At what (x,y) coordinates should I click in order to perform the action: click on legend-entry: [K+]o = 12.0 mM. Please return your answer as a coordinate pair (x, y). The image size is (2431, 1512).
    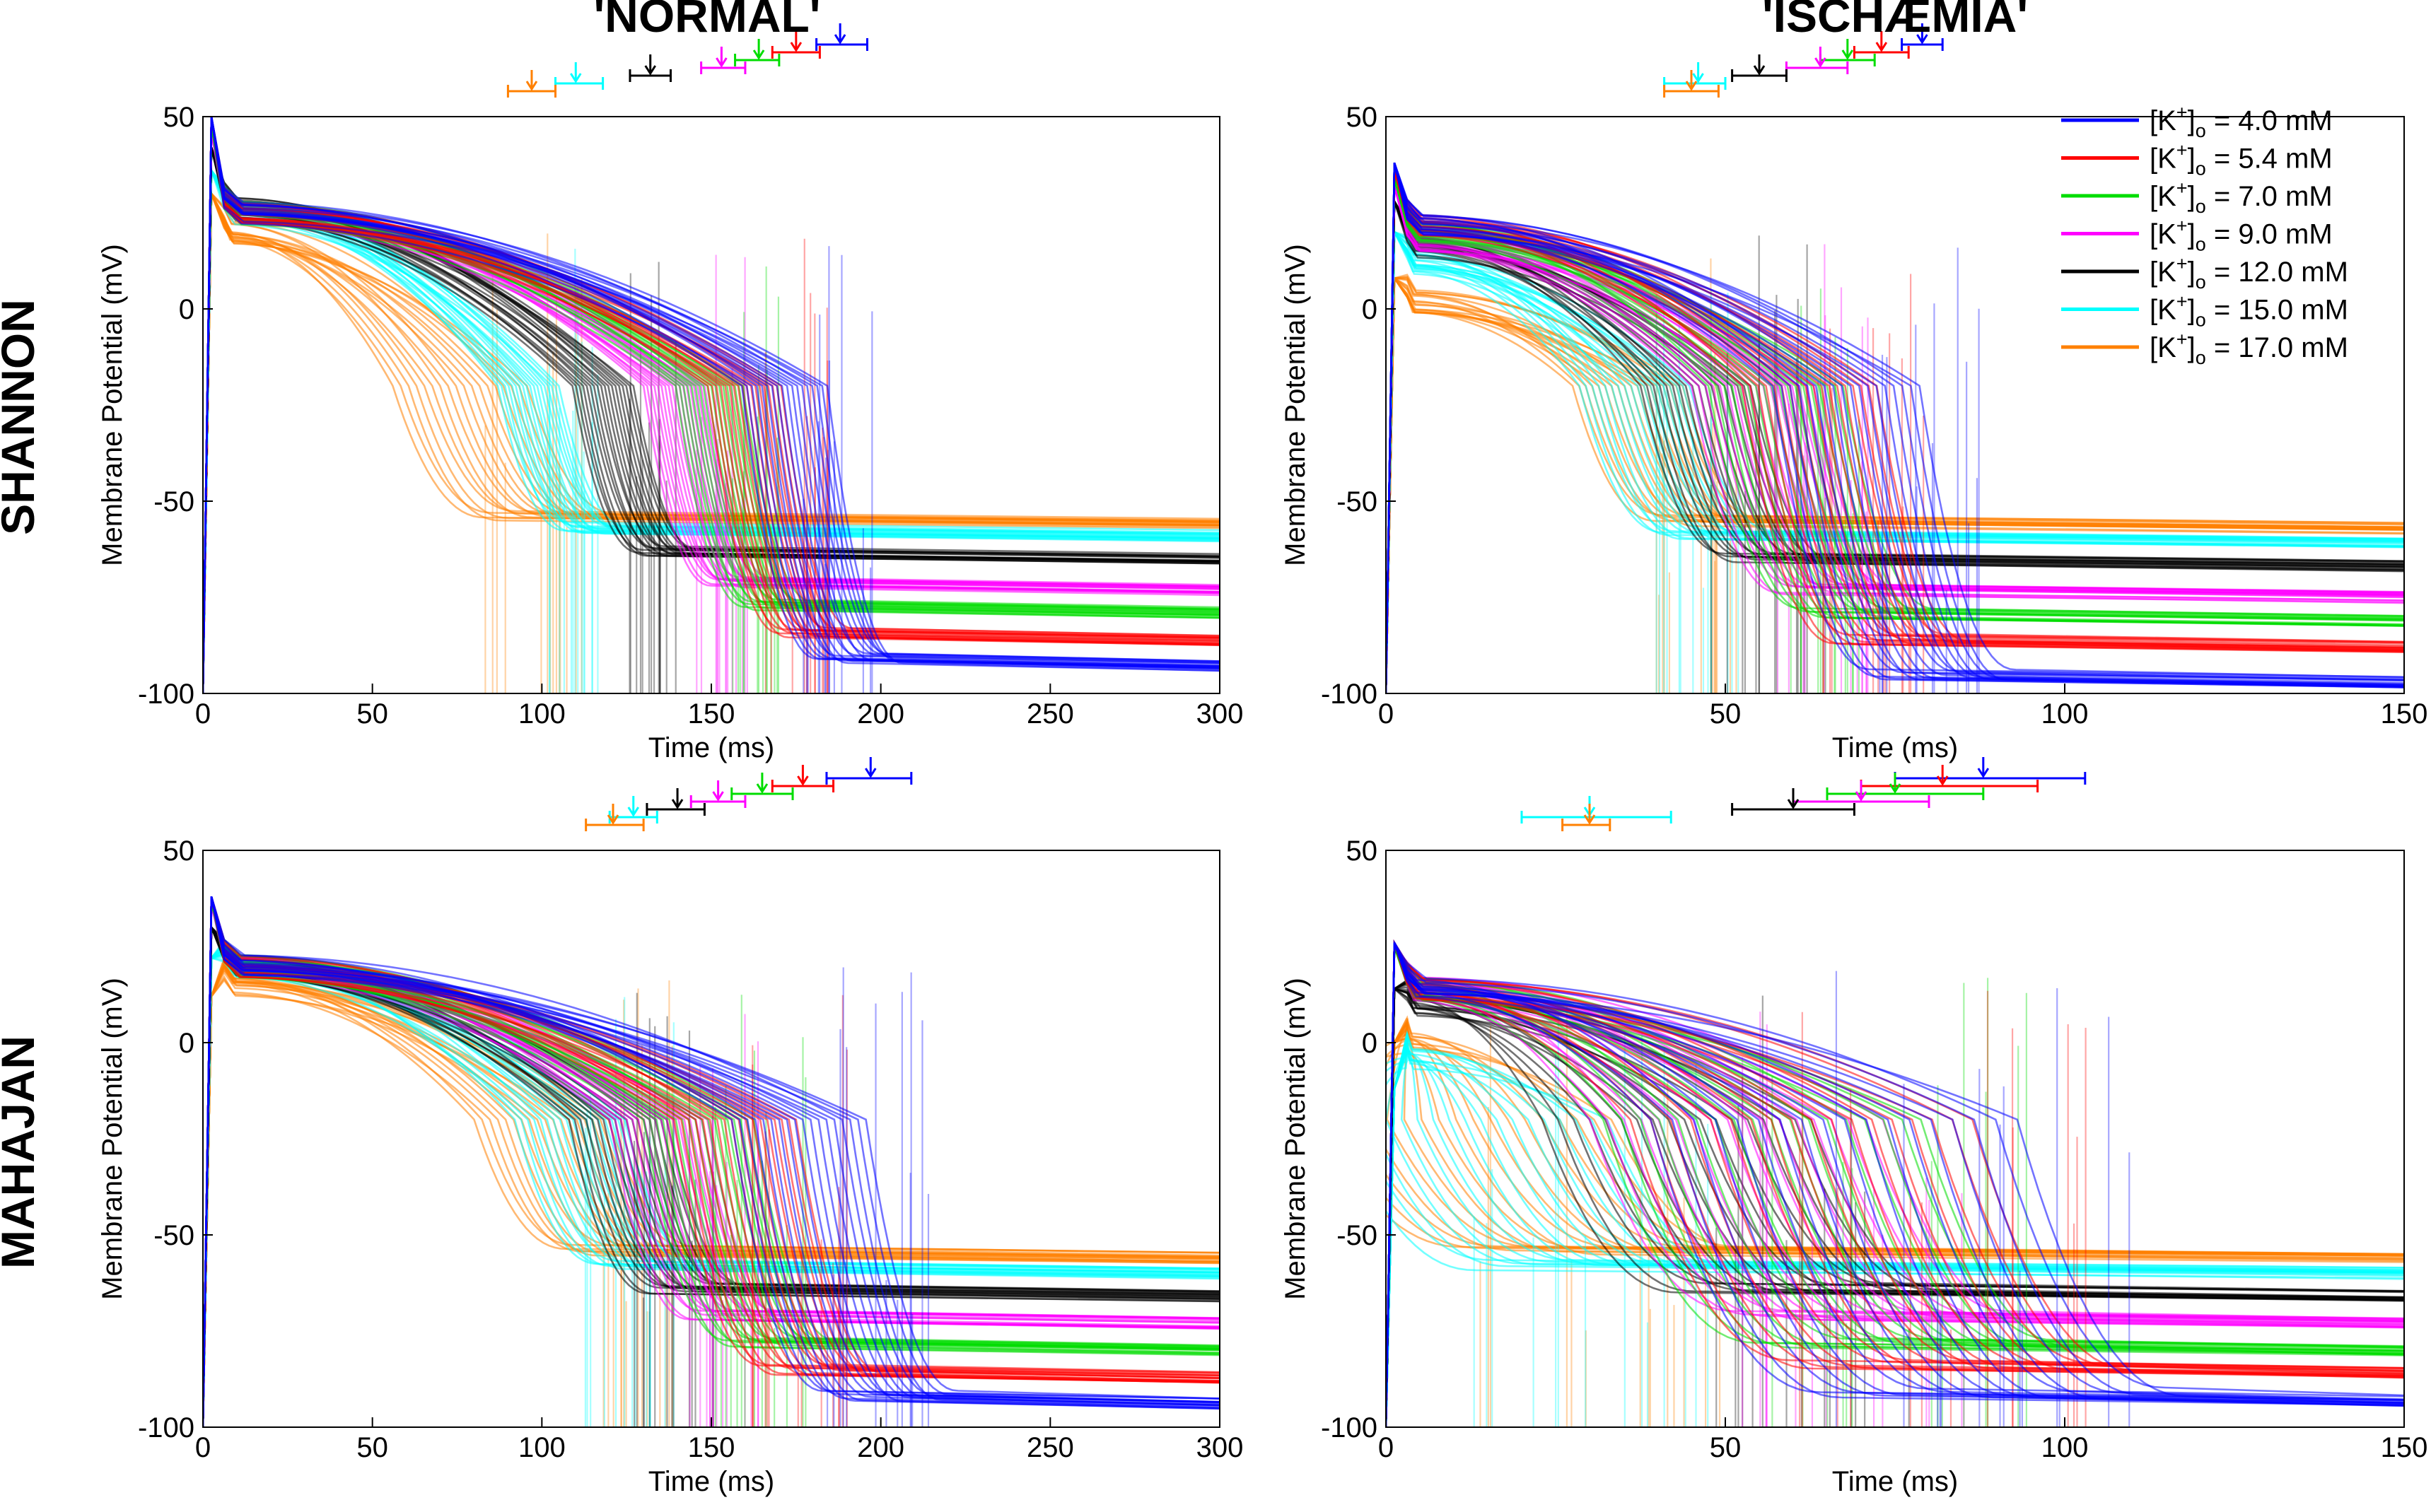
    Looking at the image, I should click on (2204, 273).